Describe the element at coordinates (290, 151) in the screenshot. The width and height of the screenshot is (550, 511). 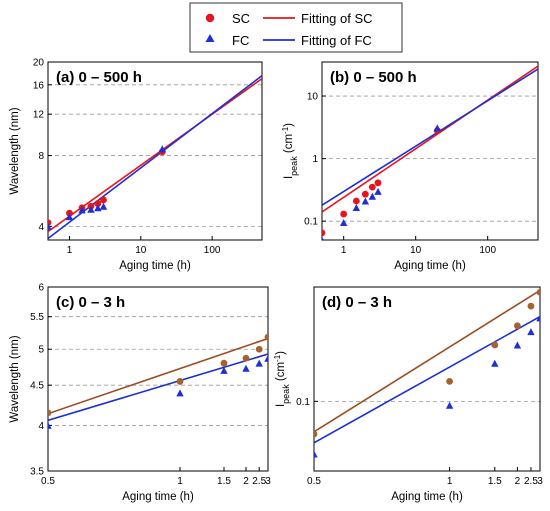
I see `y-axis-label: Ipeak (cm-1)` at that location.